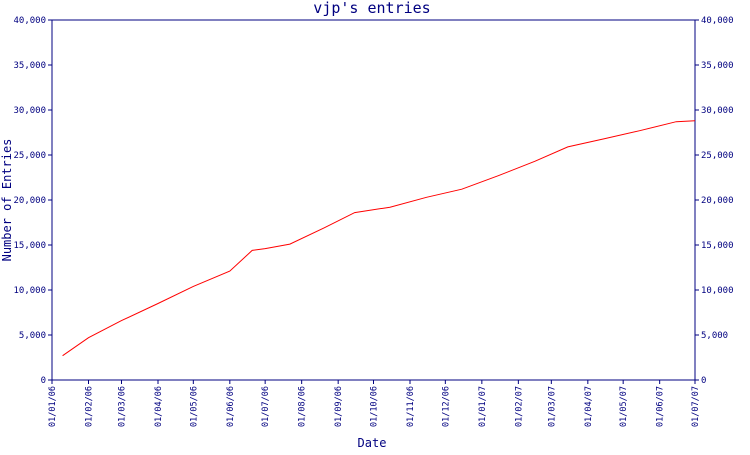 This screenshot has height=455, width=750. What do you see at coordinates (717, 111) in the screenshot?
I see `y-tick-label-right: 30,000` at bounding box center [717, 111].